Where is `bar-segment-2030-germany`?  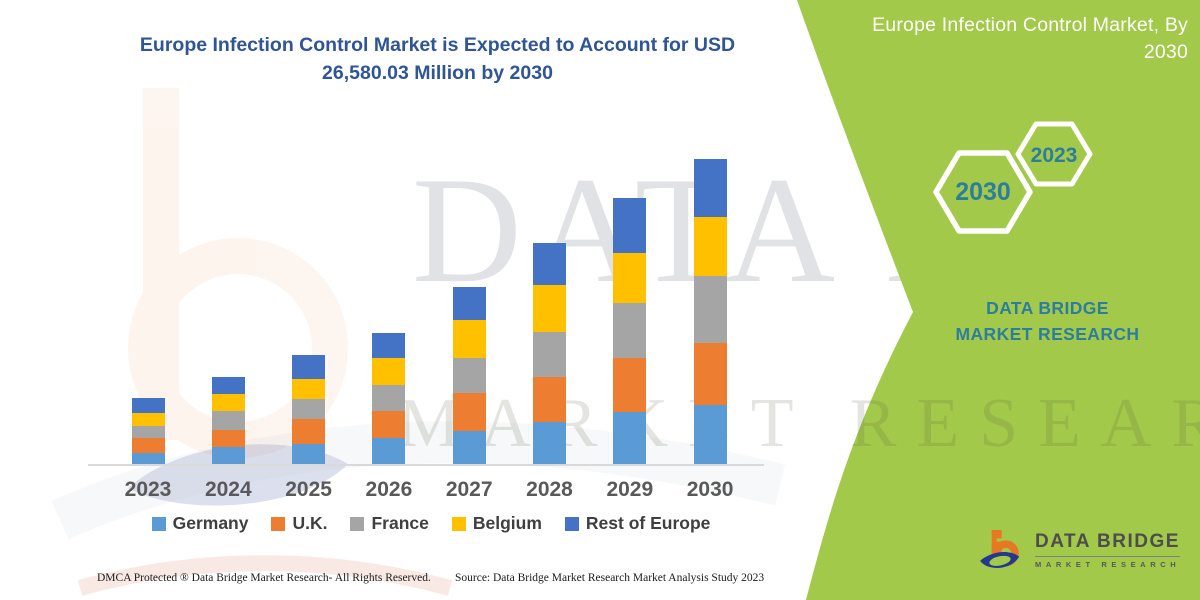
bar-segment-2030-germany is located at coordinates (710, 435).